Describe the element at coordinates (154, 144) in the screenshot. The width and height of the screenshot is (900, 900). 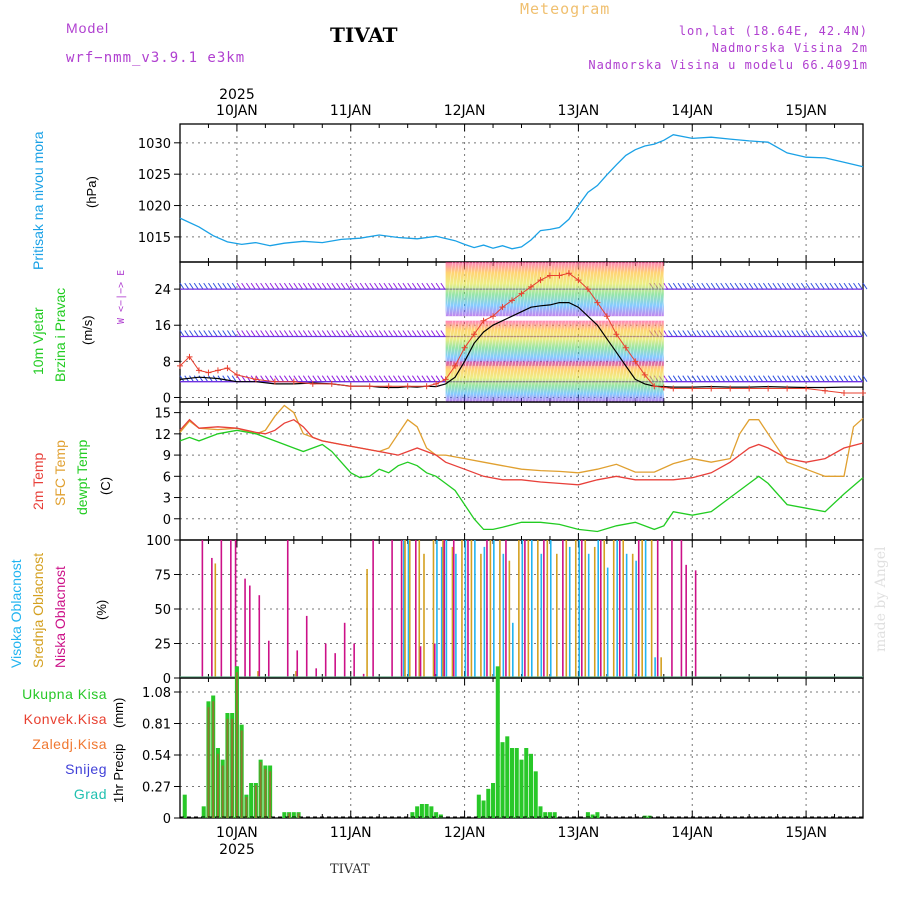
I see `y-tick-label: 1030` at that location.